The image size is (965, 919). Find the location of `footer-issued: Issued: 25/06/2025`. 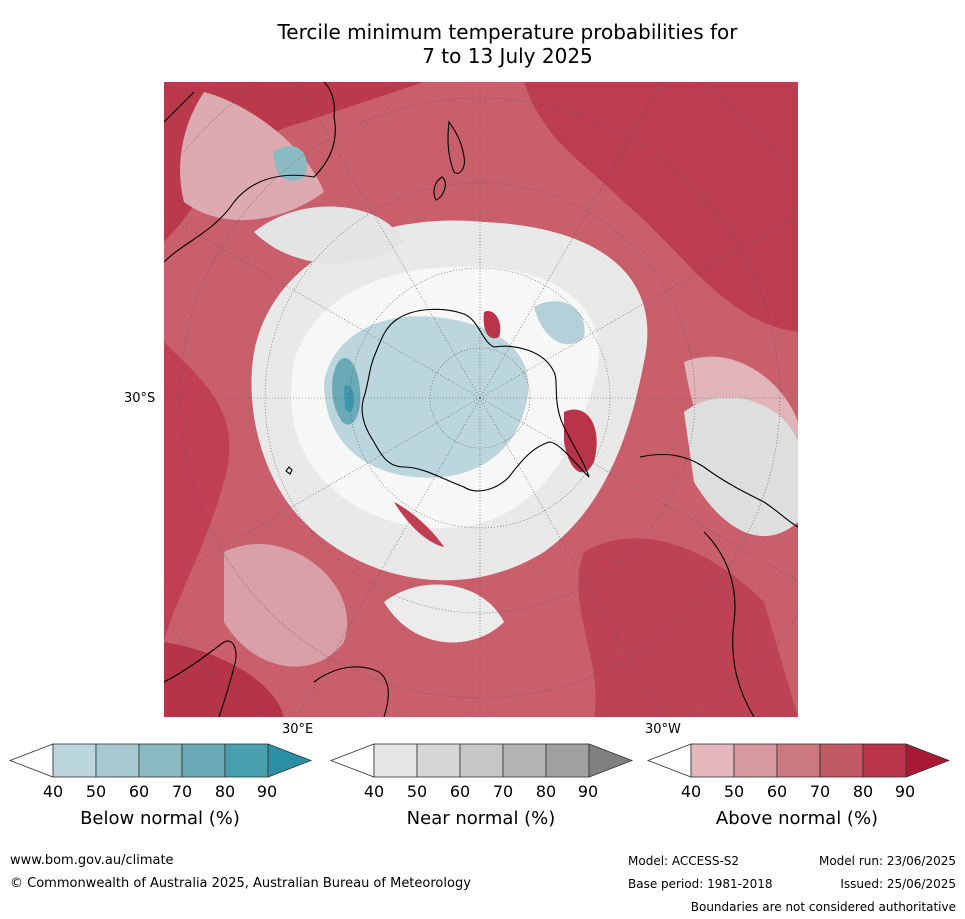

footer-issued: Issued: 25/06/2025 is located at coordinates (898, 884).